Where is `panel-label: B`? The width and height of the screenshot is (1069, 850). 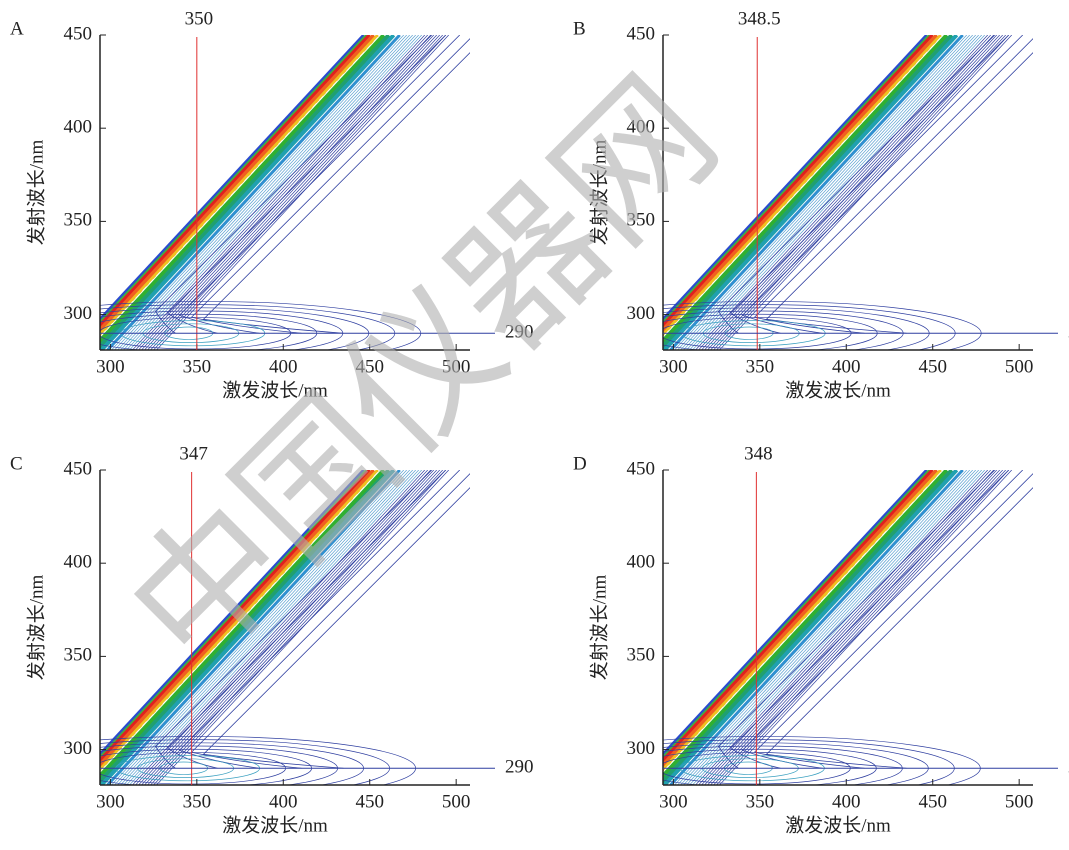 panel-label: B is located at coordinates (579, 28).